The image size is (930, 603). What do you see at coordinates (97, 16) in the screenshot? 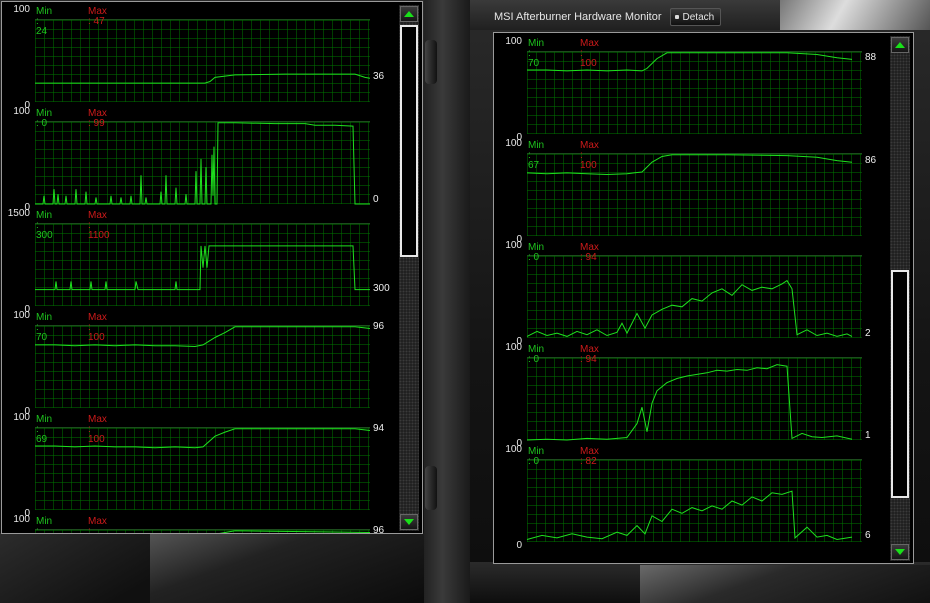
I see `graph-max: Max : 47` at bounding box center [97, 16].